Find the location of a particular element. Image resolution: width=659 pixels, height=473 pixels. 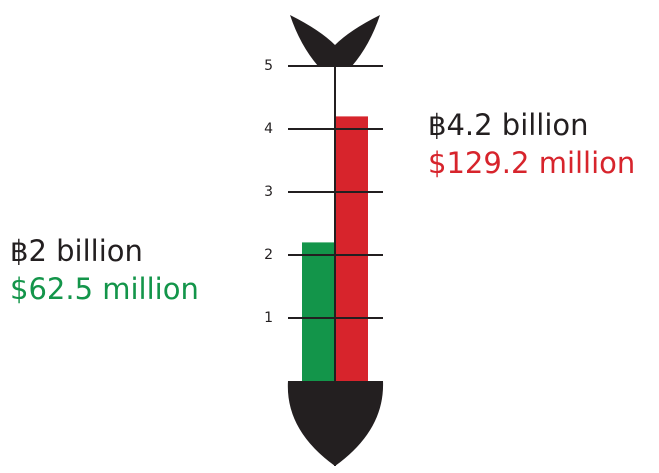

y-tick-label: 2 is located at coordinates (268, 255).